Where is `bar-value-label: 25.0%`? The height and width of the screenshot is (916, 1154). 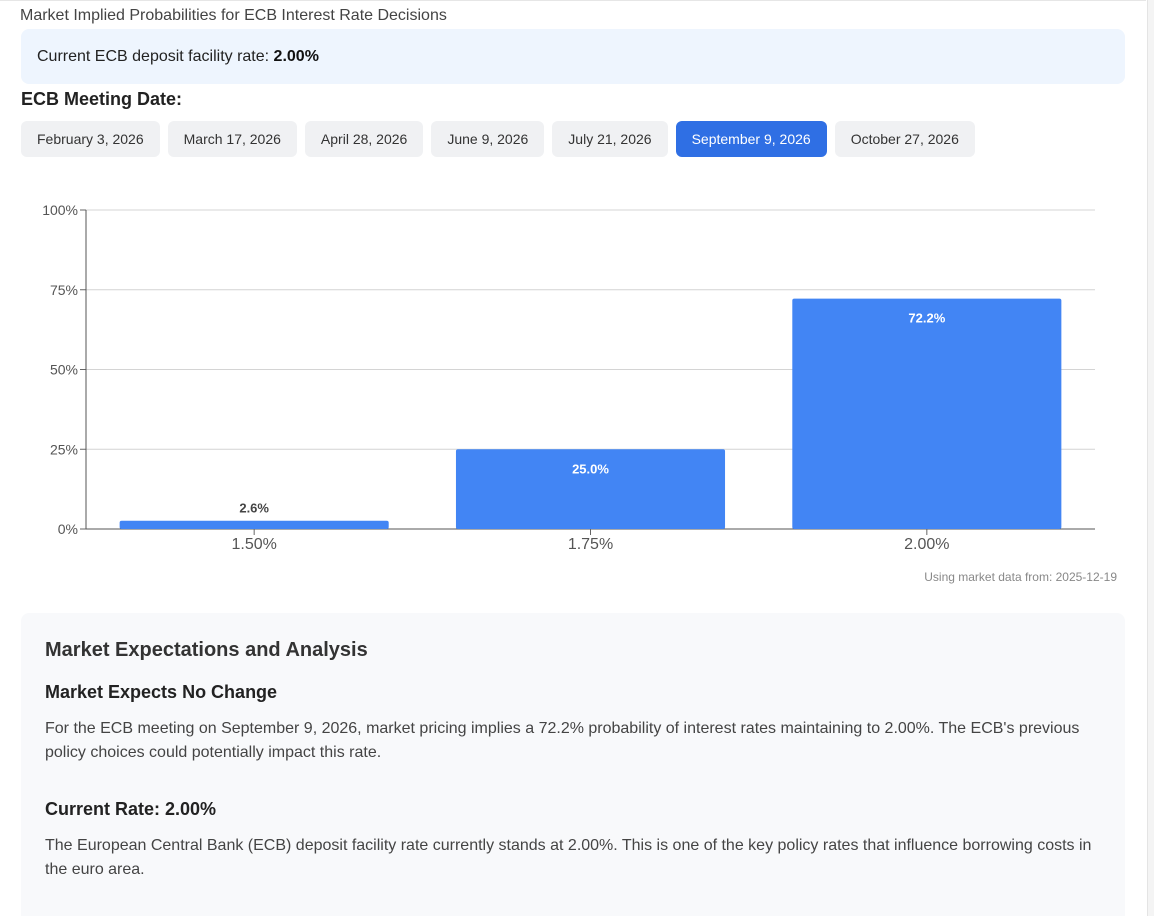 bar-value-label: 25.0% is located at coordinates (590, 468).